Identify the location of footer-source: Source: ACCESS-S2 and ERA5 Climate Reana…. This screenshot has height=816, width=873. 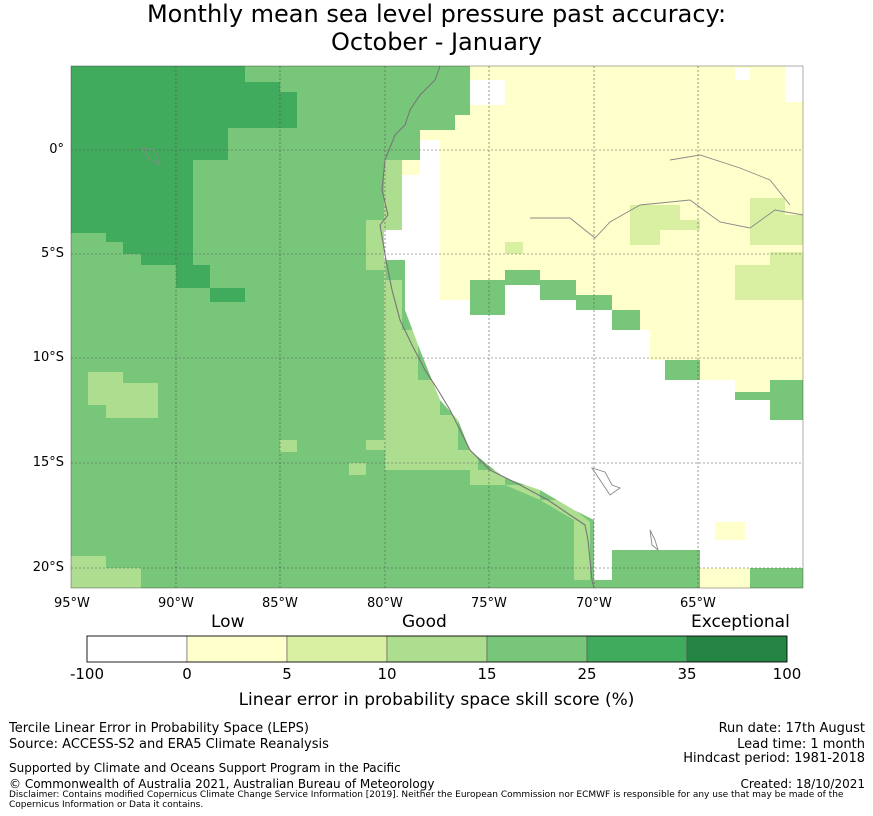
(169, 744).